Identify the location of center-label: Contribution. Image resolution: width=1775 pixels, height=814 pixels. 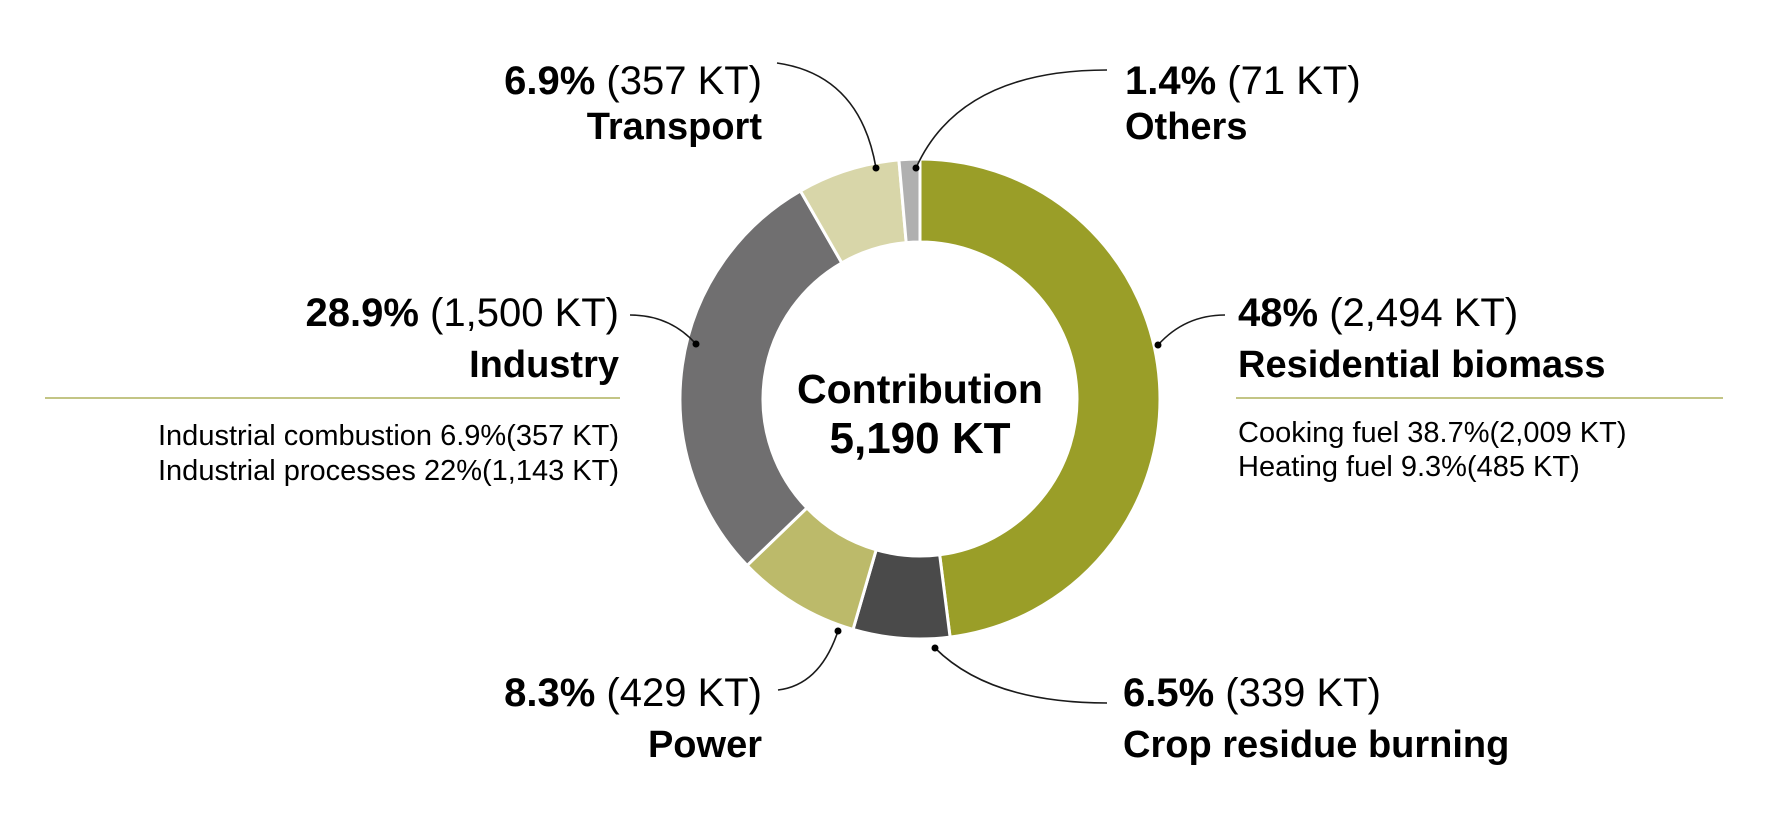
(920, 389).